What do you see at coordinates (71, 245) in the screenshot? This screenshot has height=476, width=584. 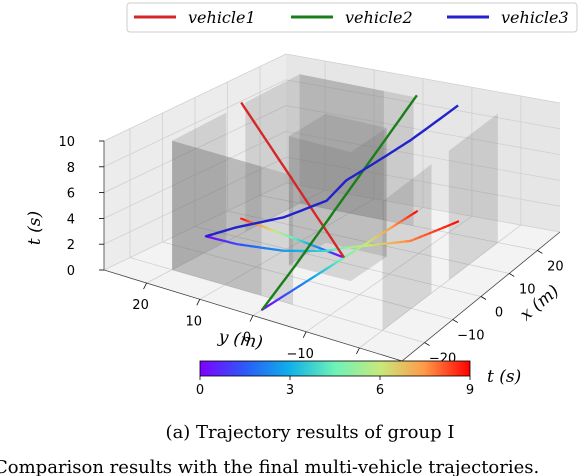 I see `tick-label-t: 2` at bounding box center [71, 245].